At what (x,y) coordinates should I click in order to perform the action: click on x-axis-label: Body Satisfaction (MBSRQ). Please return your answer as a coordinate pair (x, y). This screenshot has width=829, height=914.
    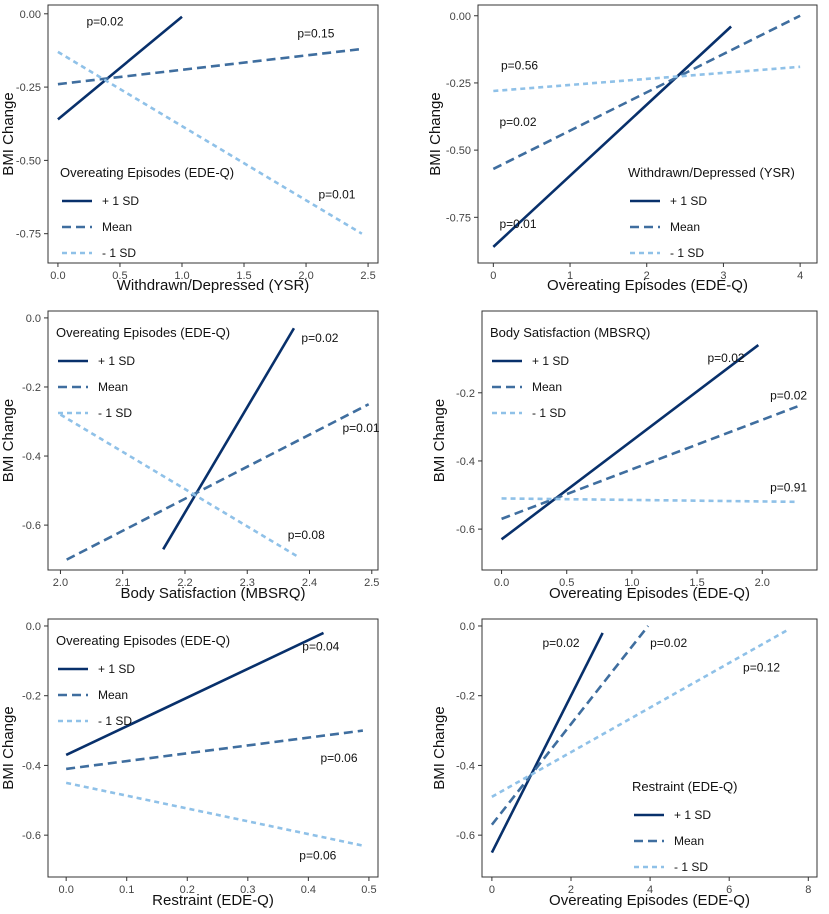
    Looking at the image, I should click on (212, 593).